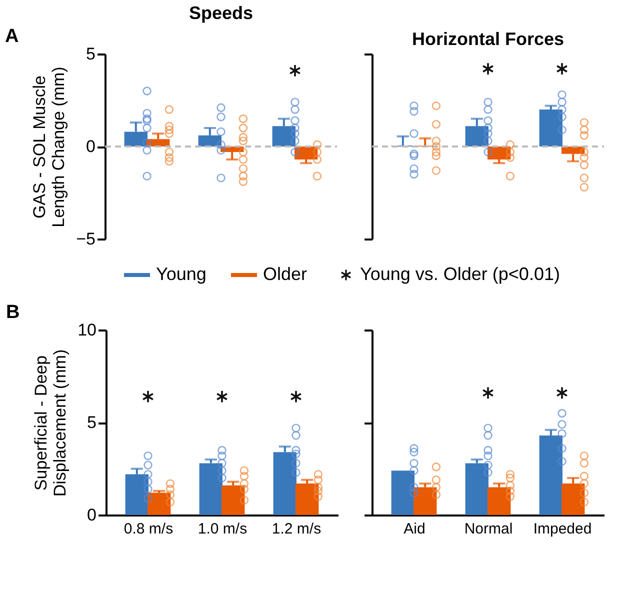 Image resolution: width=619 pixels, height=589 pixels. I want to click on x-tick-label: Normal, so click(488, 529).